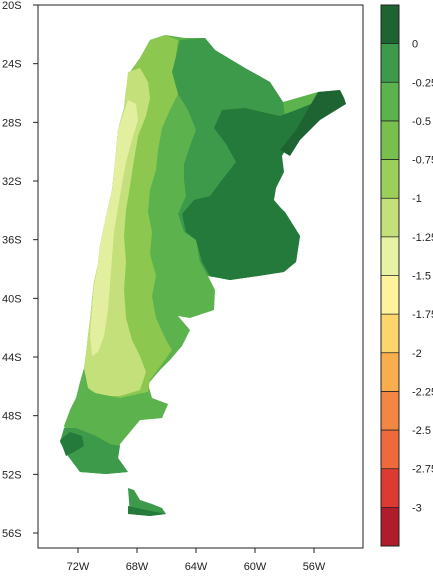 Image resolution: width=433 pixels, height=578 pixels. What do you see at coordinates (313, 123) in the screenshot?
I see `region-darkest-tip` at bounding box center [313, 123].